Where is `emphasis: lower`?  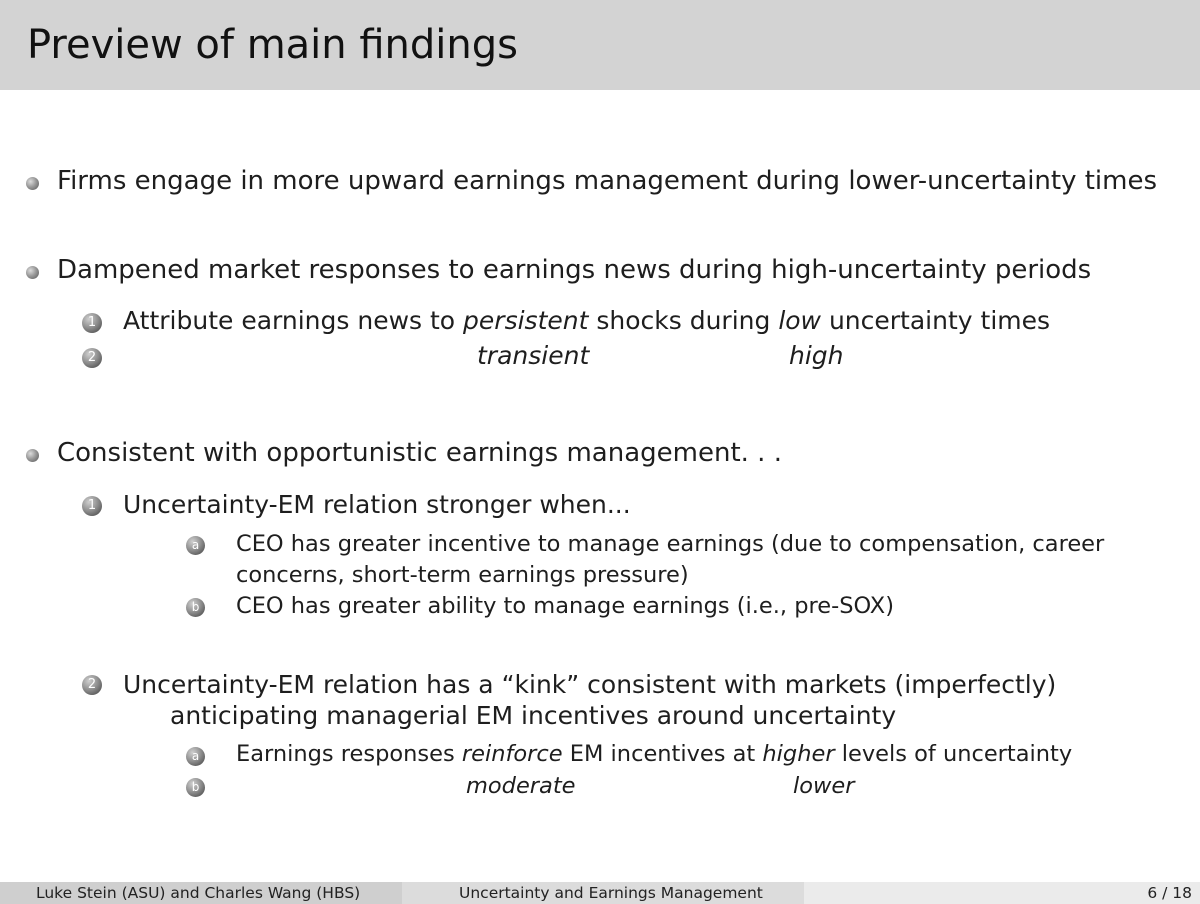
emphasis: lower is located at coordinates (824, 786).